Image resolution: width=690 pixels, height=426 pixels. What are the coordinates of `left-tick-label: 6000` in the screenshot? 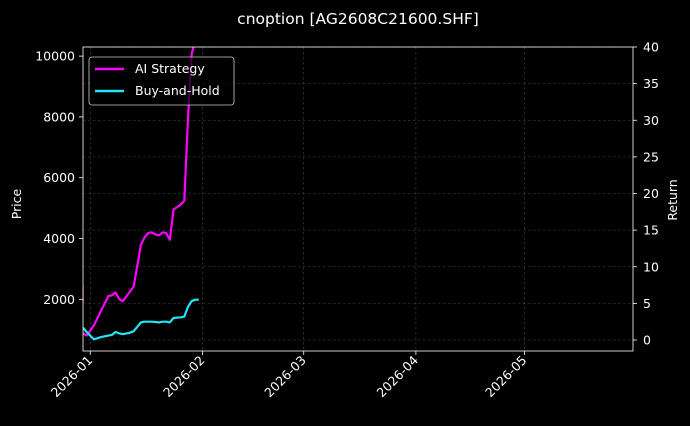 It's located at (59, 177).